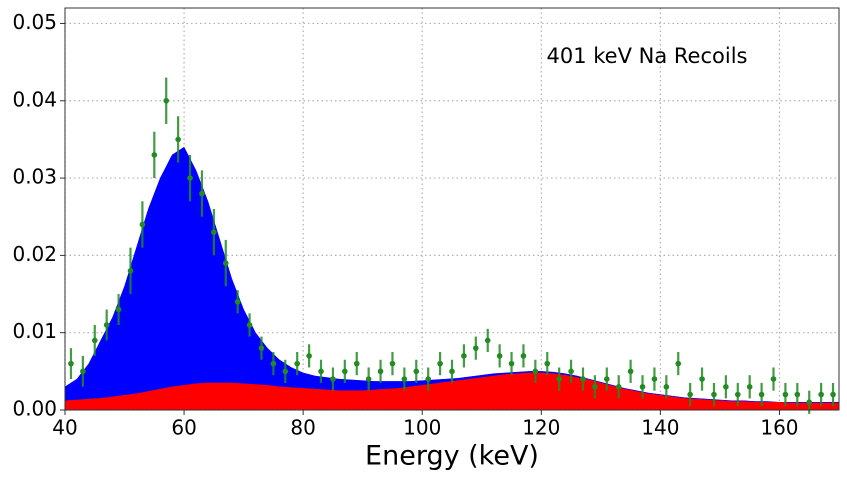 The width and height of the screenshot is (847, 477). Describe the element at coordinates (34, 331) in the screenshot. I see `y-tick-label: 0.01` at that location.